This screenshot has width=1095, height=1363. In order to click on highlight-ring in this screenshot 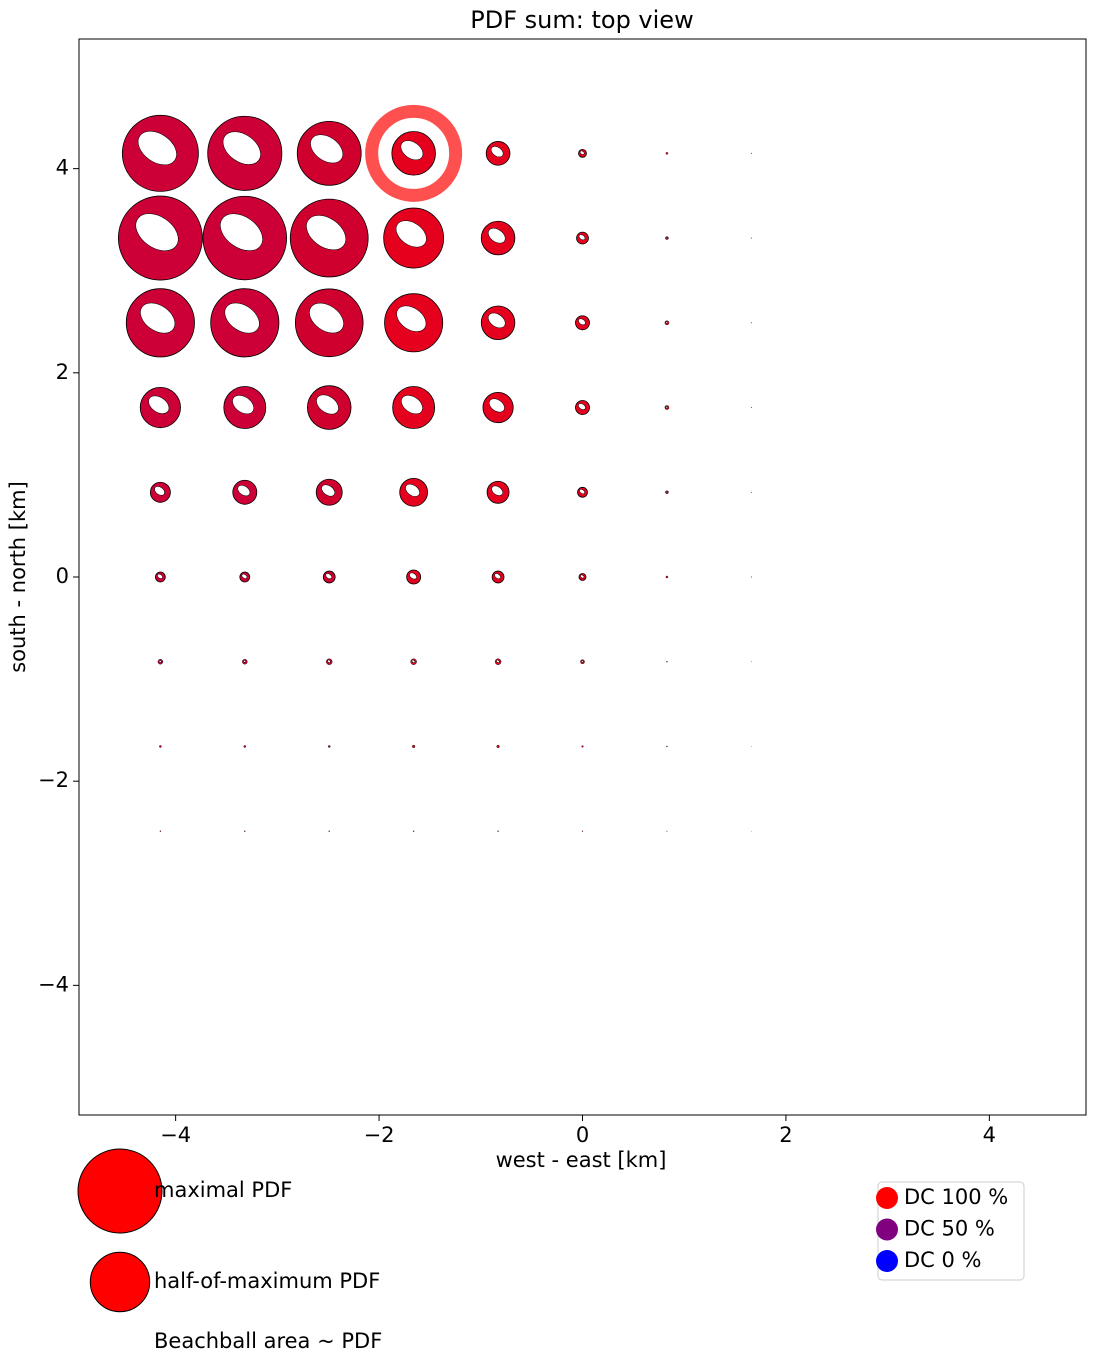, I will do `click(414, 153)`.